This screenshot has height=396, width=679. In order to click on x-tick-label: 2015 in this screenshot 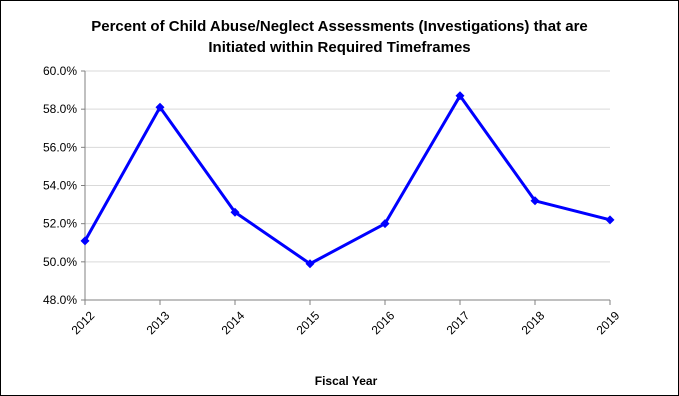, I will do `click(308, 322)`.